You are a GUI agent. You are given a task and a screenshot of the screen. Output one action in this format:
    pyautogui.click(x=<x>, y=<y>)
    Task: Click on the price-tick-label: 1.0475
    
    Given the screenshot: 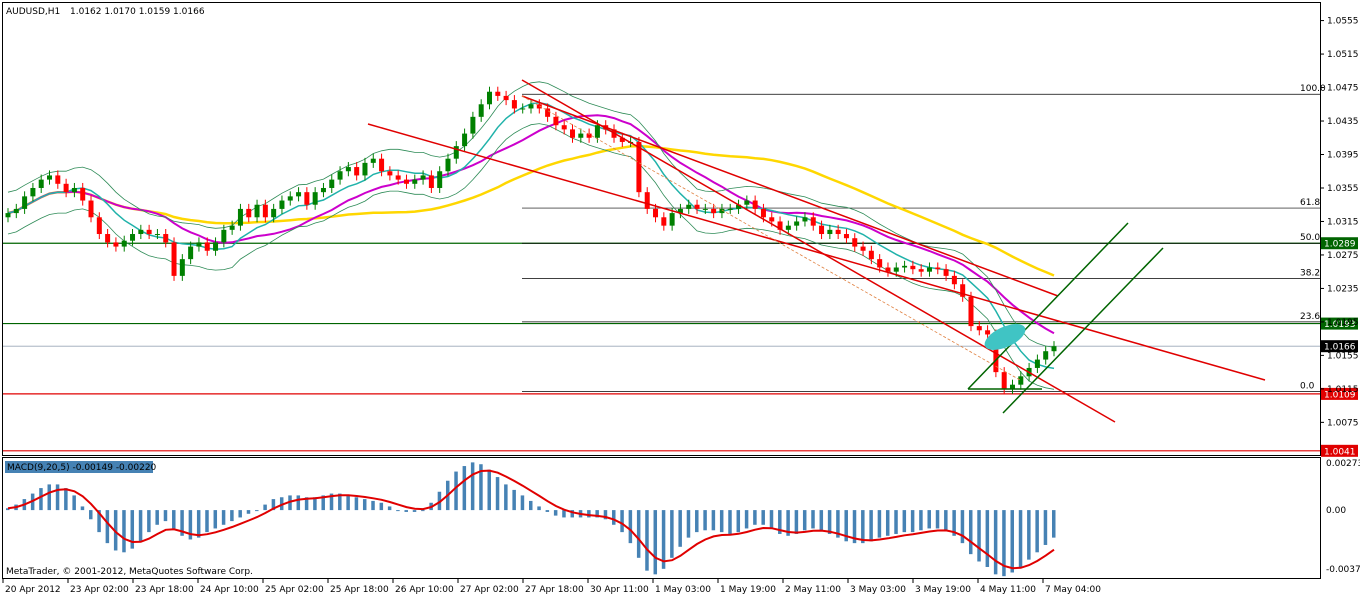 What is the action you would take?
    pyautogui.click(x=1343, y=89)
    